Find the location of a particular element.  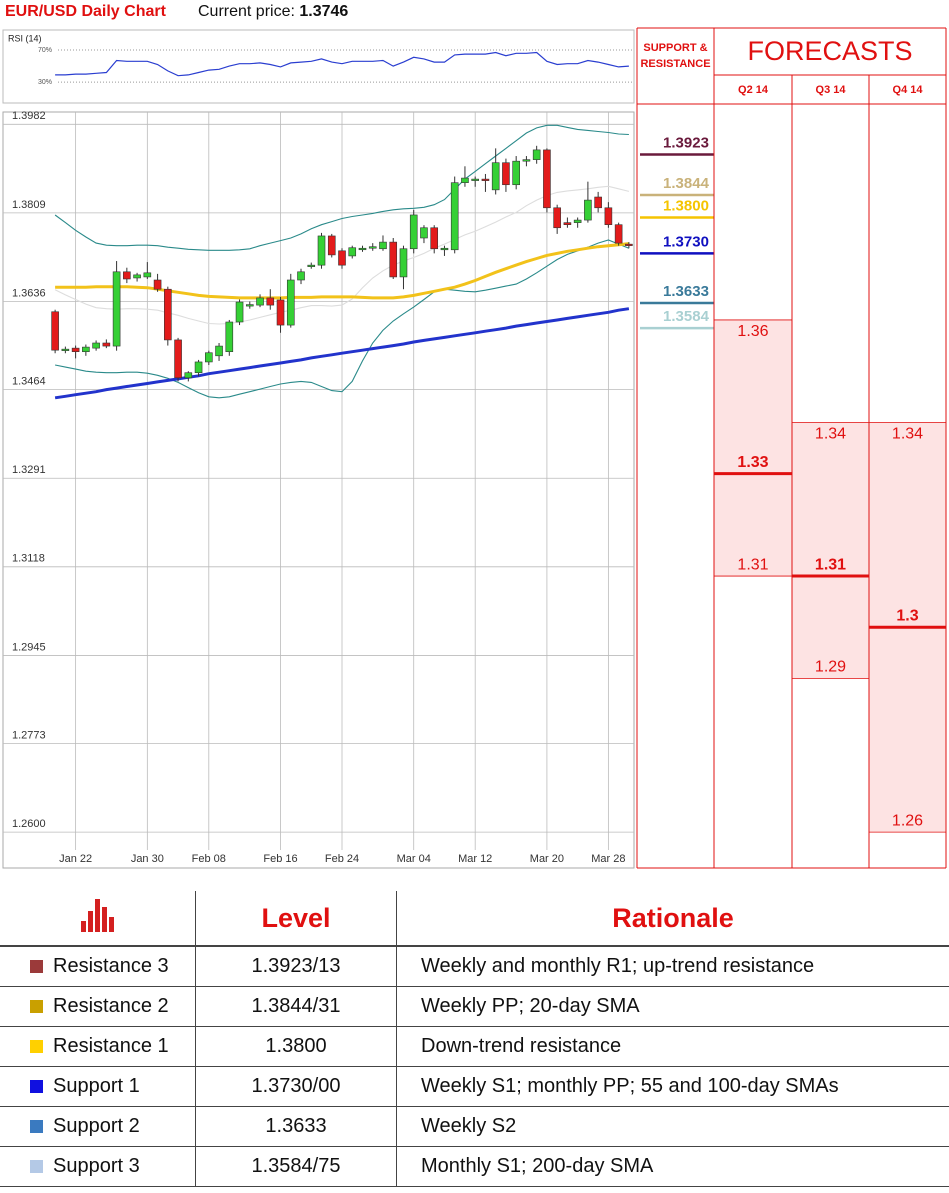

rsi-frame is located at coordinates (318, 66).